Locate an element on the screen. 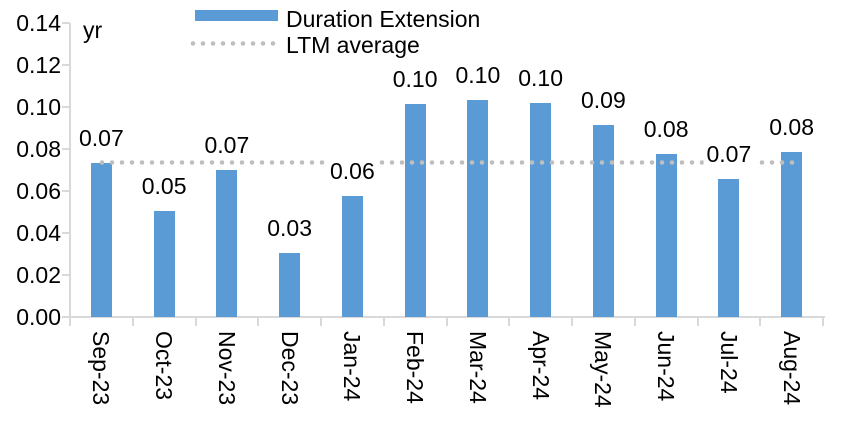  x-label-mar-24: Mar-24 is located at coordinates (477, 367).